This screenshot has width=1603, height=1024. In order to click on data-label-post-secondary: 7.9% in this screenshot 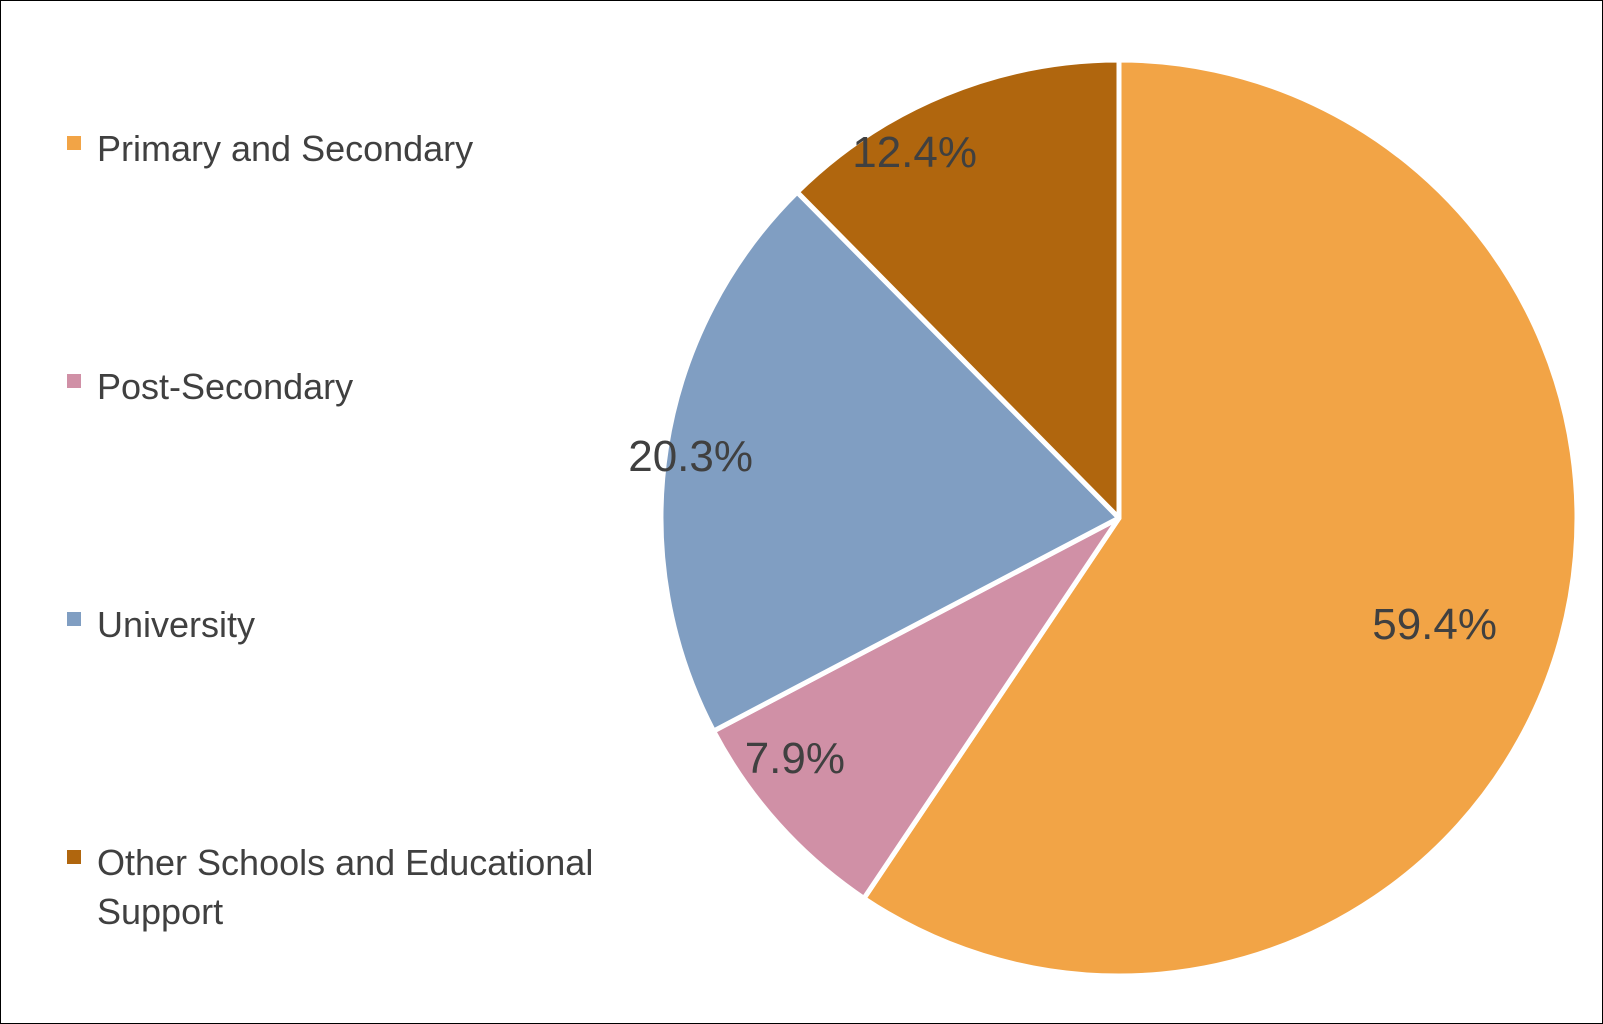, I will do `click(795, 758)`.